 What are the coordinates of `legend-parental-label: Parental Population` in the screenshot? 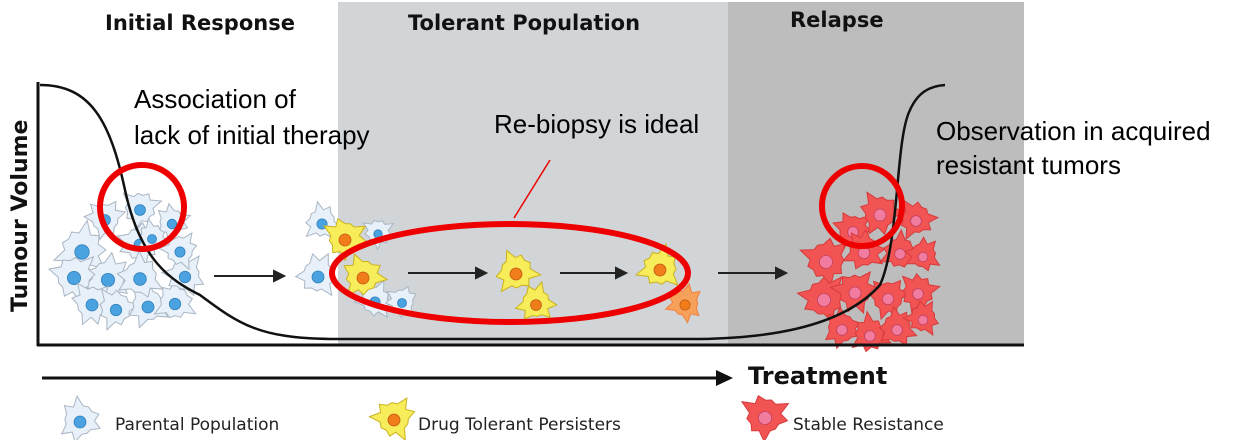 It's located at (197, 425).